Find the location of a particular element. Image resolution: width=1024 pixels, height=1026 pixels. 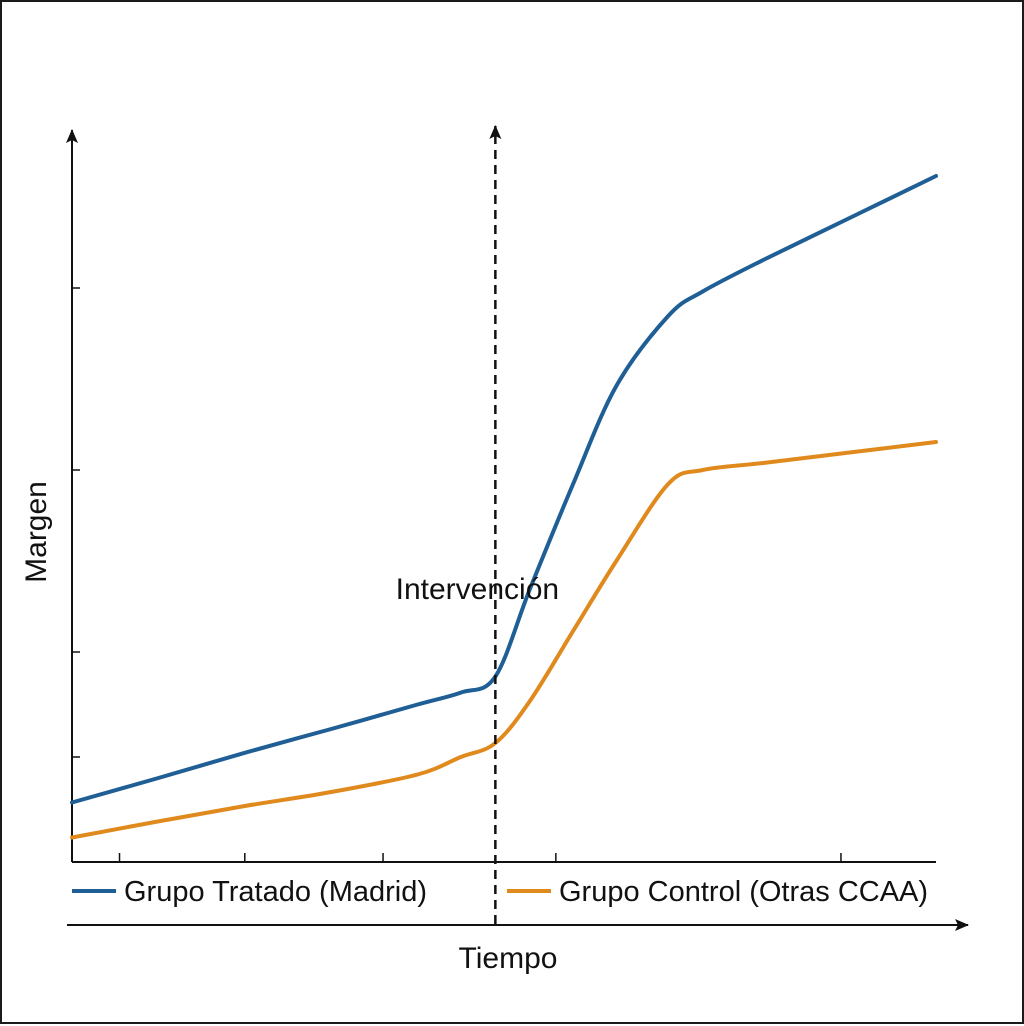

y-axis-label: Margen is located at coordinates (36, 532).